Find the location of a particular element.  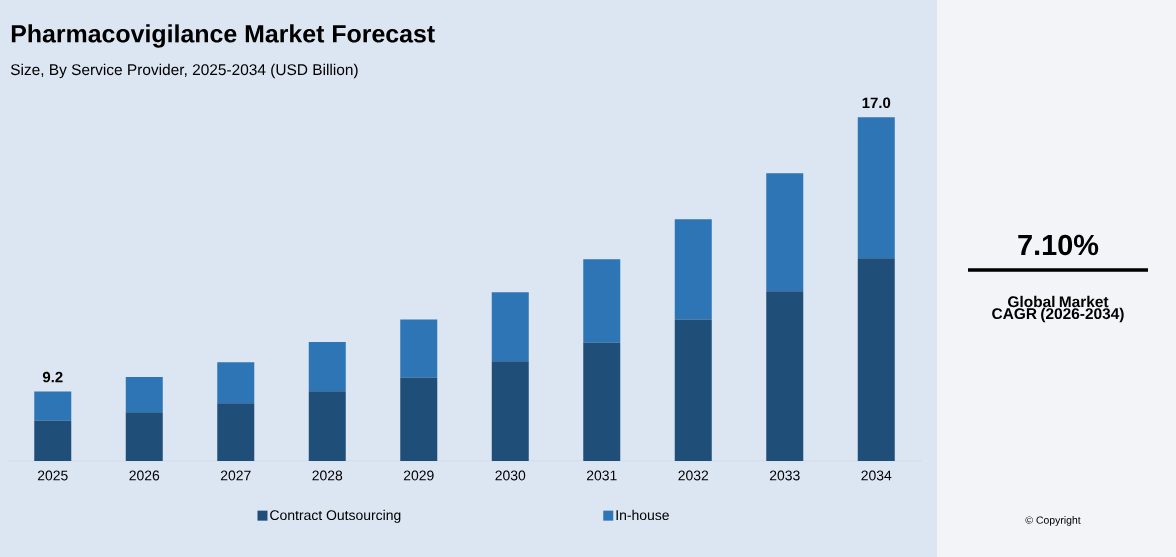

x-tick-label: 2034 is located at coordinates (876, 475).